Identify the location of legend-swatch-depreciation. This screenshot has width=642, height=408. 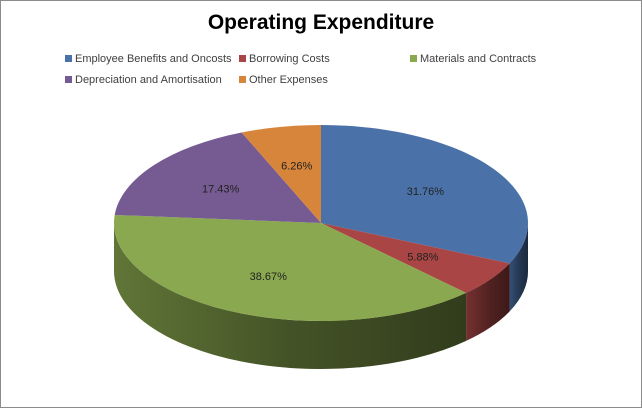
(68, 79).